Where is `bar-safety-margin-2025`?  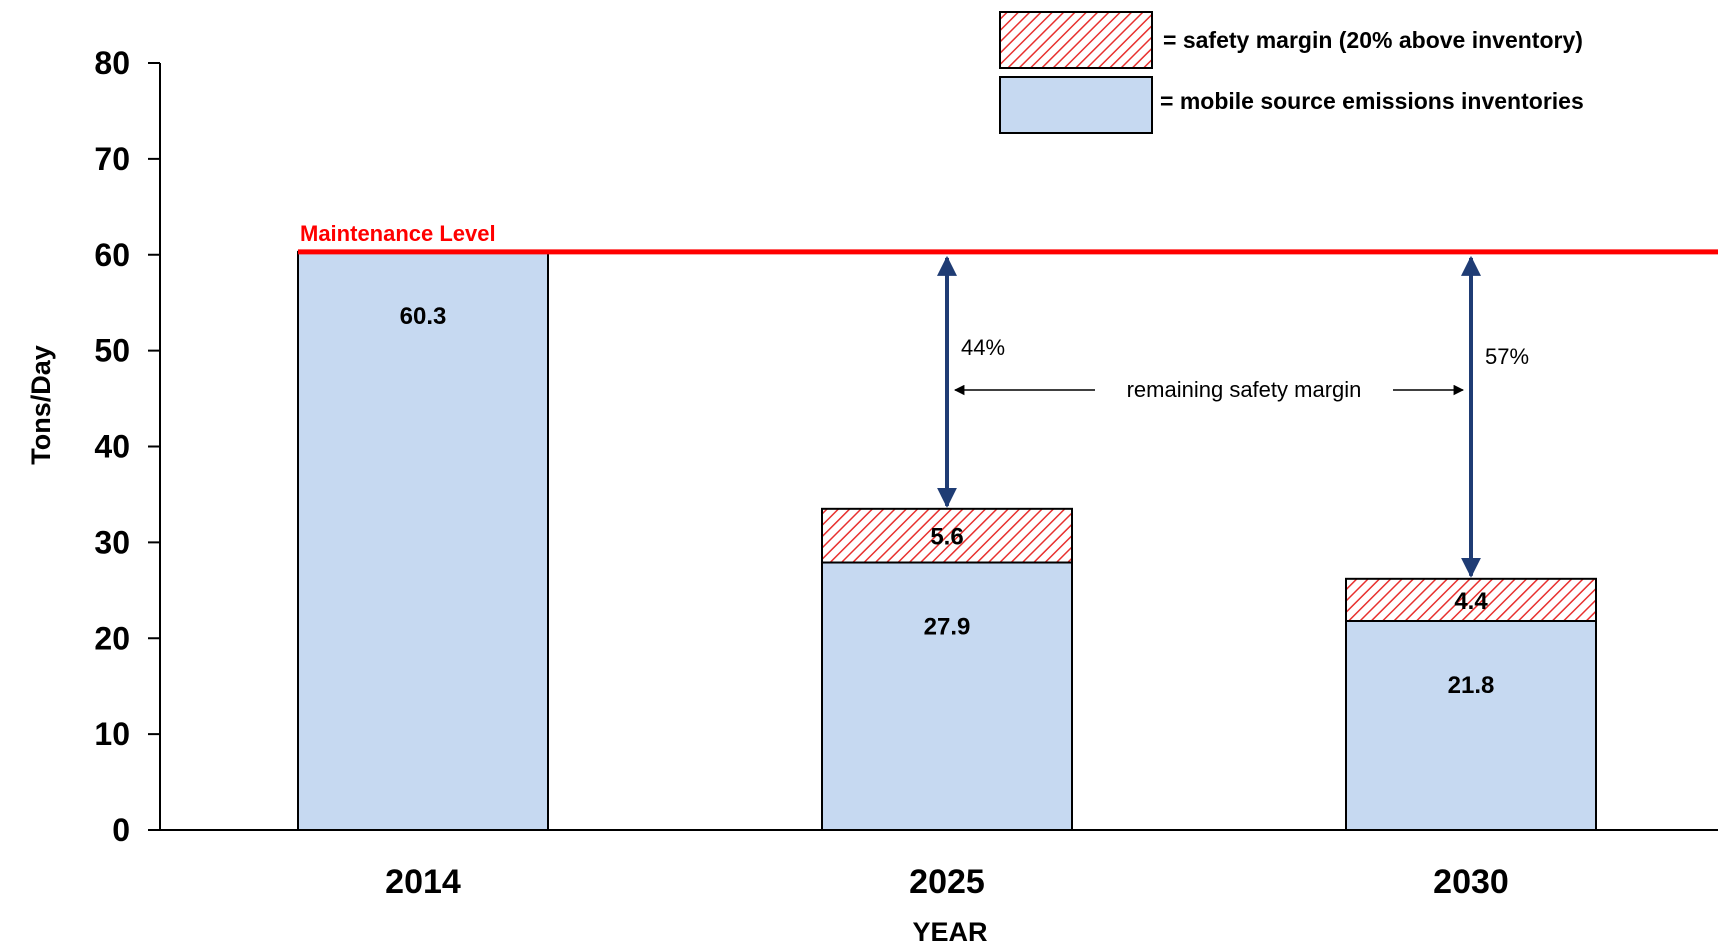
bar-safety-margin-2025 is located at coordinates (947, 535).